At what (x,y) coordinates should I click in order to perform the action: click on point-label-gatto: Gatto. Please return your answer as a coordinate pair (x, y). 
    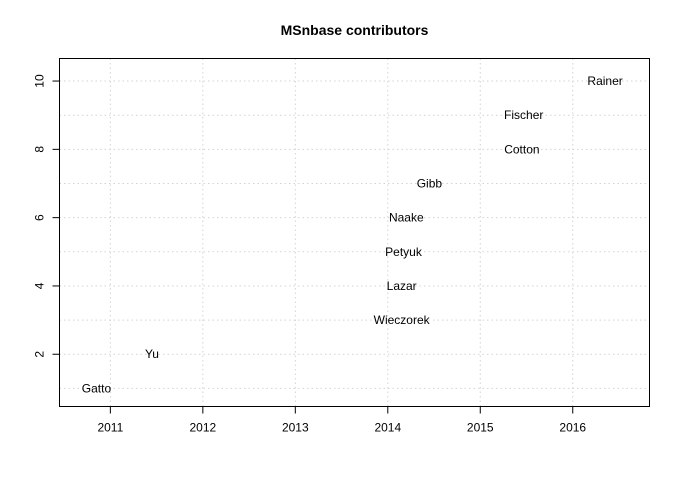
    Looking at the image, I should click on (97, 388).